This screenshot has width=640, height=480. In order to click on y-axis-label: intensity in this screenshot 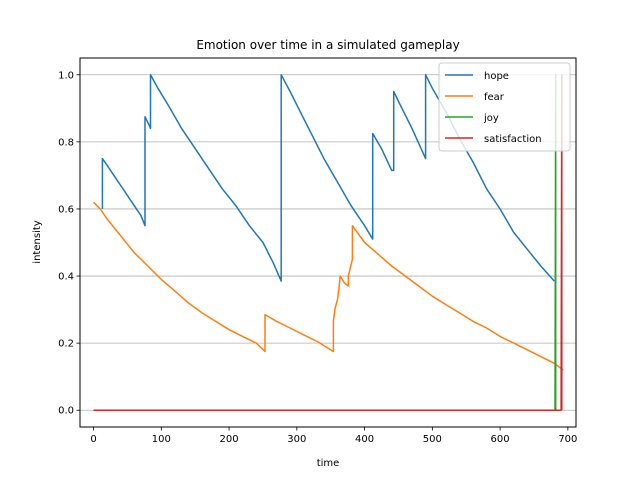, I will do `click(37, 241)`.